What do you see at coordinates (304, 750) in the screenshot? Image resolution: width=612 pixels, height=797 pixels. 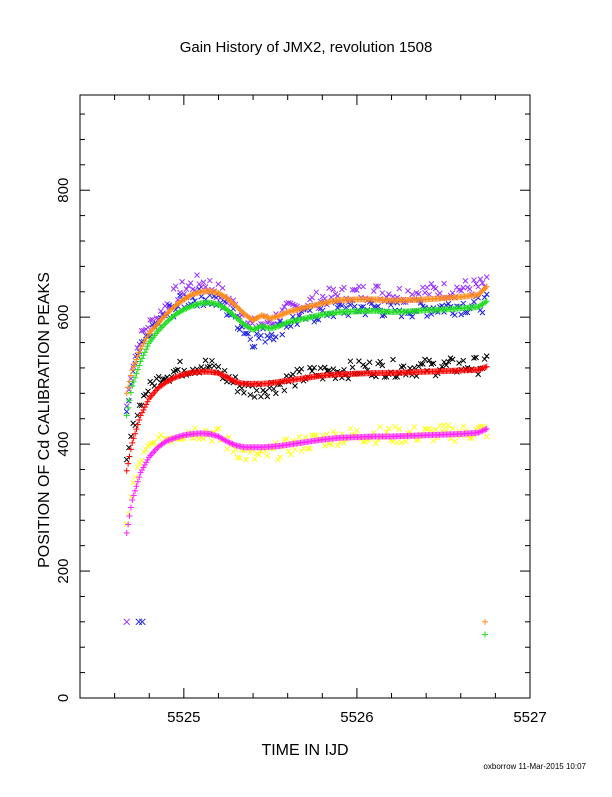 I see `x-axis-label: TIME IN IJD` at bounding box center [304, 750].